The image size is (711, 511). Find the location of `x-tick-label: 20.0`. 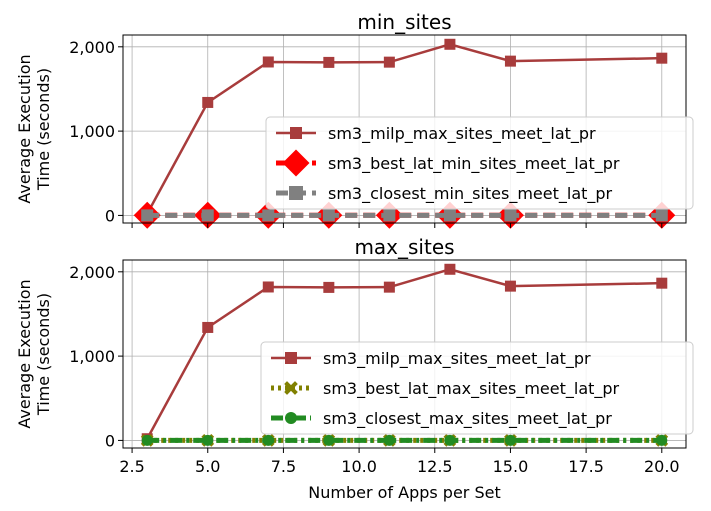

x-tick-label: 20.0 is located at coordinates (662, 466).